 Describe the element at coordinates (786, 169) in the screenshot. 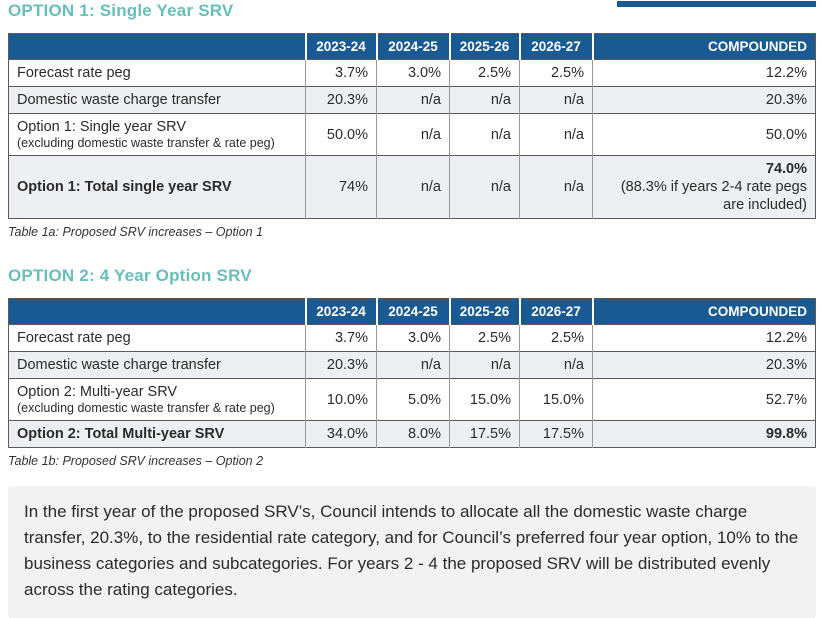

I see `cell-compounded: 74.0%` at that location.